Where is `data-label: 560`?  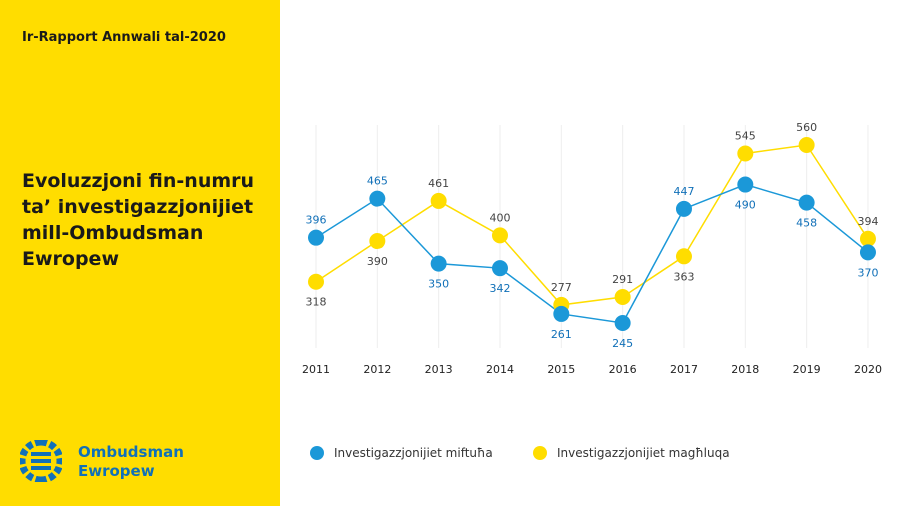 data-label: 560 is located at coordinates (806, 127).